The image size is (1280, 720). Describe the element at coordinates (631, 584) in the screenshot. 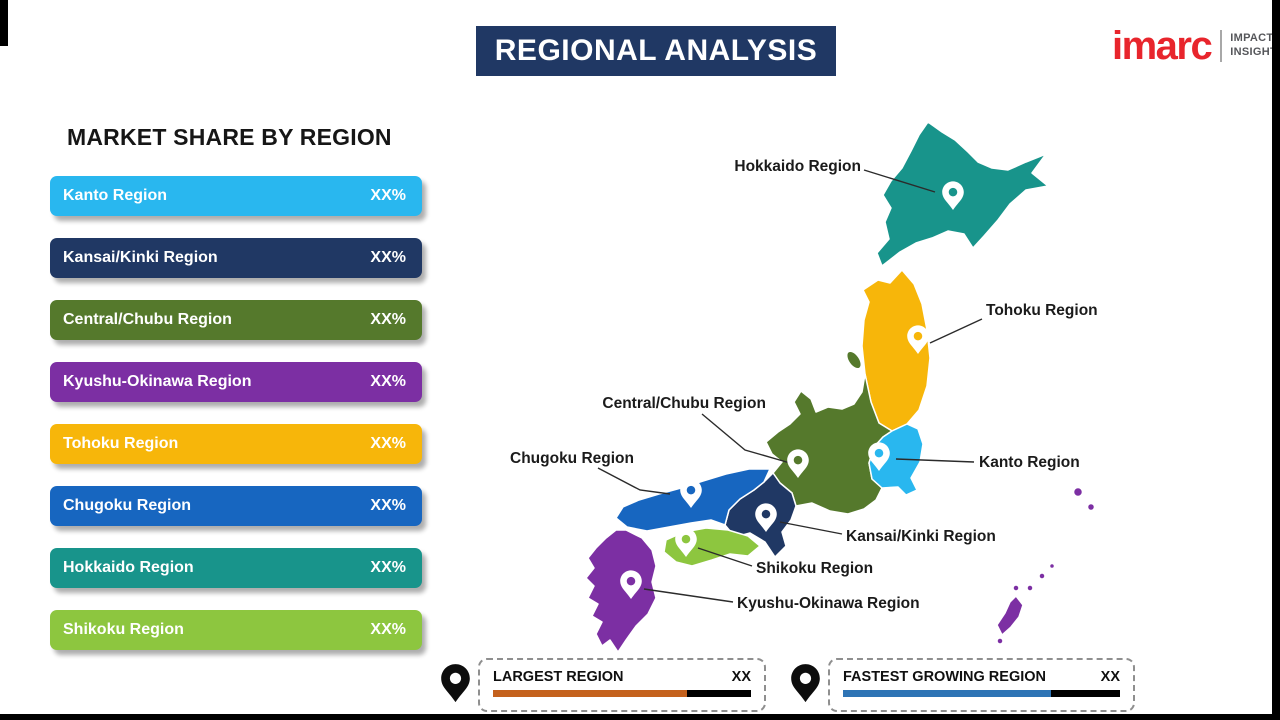

I see `pin-kyushu-icon` at that location.